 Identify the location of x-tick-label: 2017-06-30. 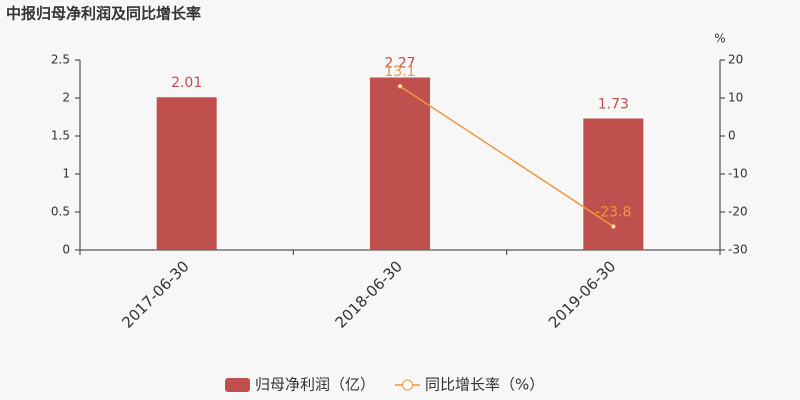
(155, 294).